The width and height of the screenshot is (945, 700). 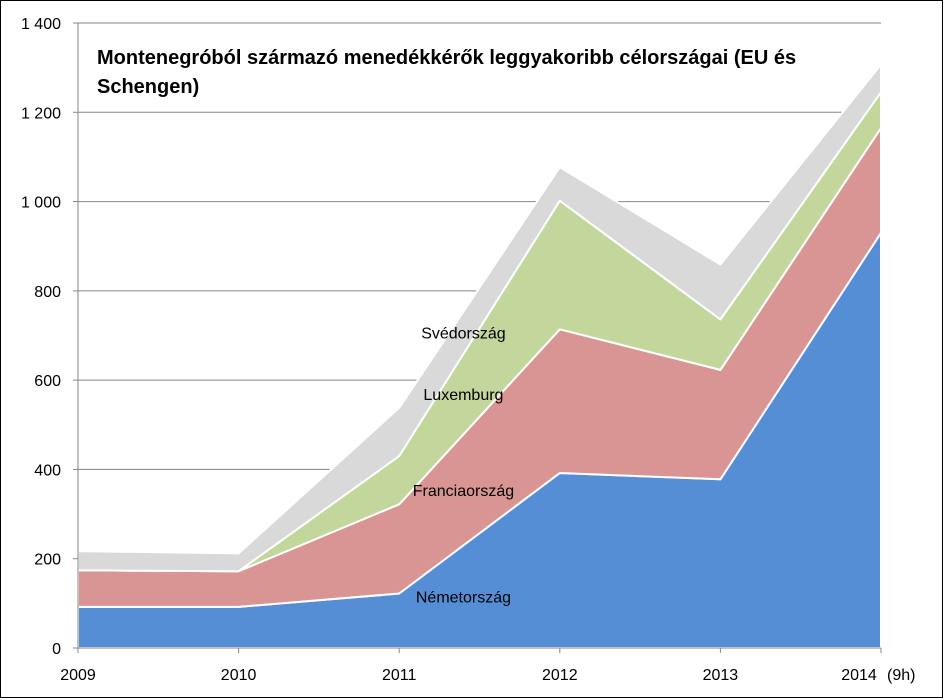 What do you see at coordinates (560, 675) in the screenshot?
I see `x-tick-label-2012: 2012` at bounding box center [560, 675].